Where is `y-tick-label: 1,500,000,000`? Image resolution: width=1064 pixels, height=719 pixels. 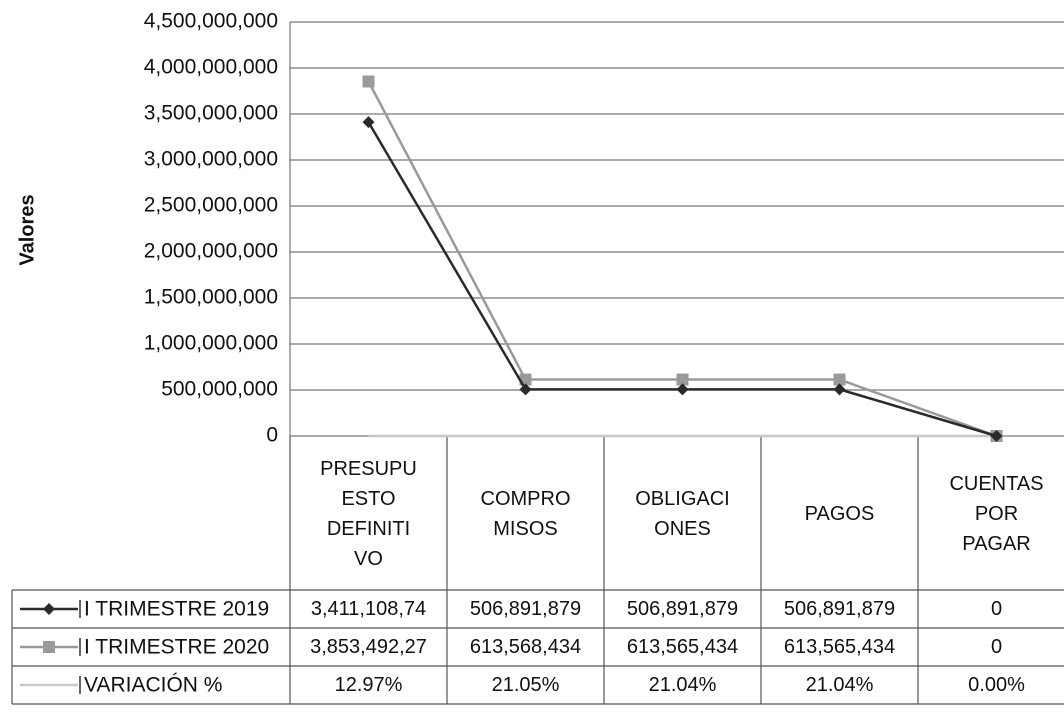
y-tick-label: 1,500,000,000 is located at coordinates (211, 297).